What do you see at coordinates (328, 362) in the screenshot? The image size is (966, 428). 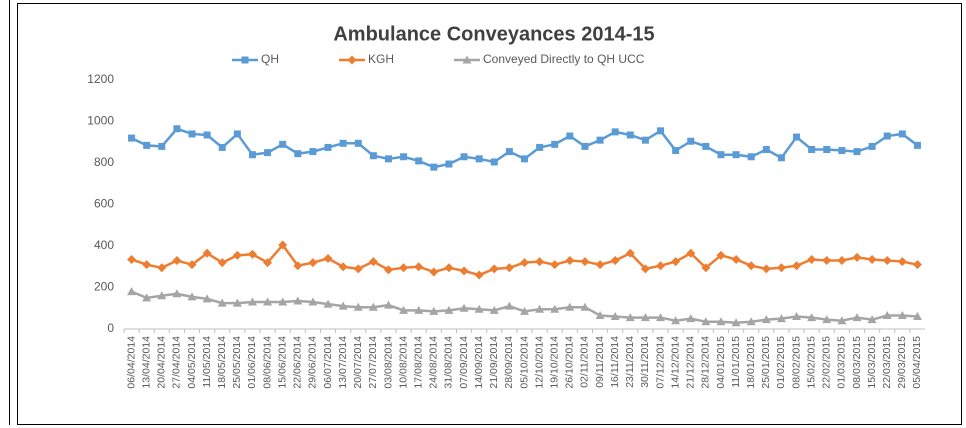 I see `x-tick-label: 06/07/2014` at bounding box center [328, 362].